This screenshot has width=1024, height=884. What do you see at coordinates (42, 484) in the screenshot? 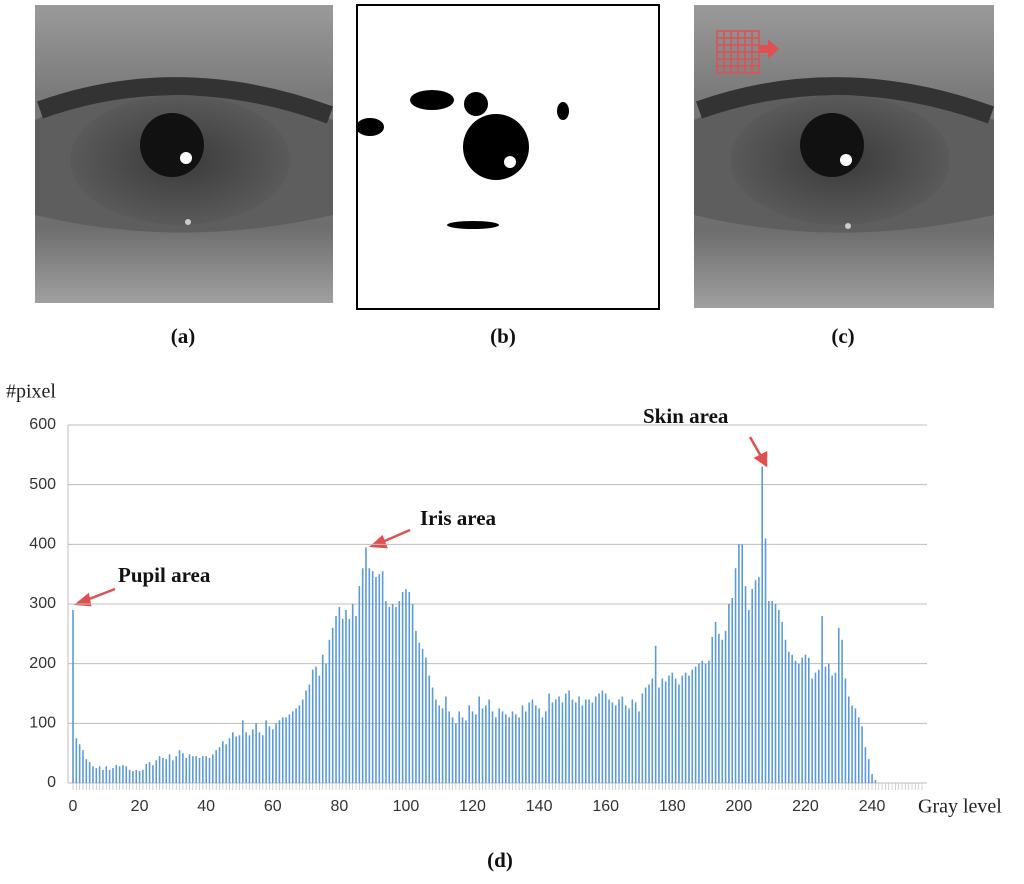
I see `y-tick-label: 500` at bounding box center [42, 484].